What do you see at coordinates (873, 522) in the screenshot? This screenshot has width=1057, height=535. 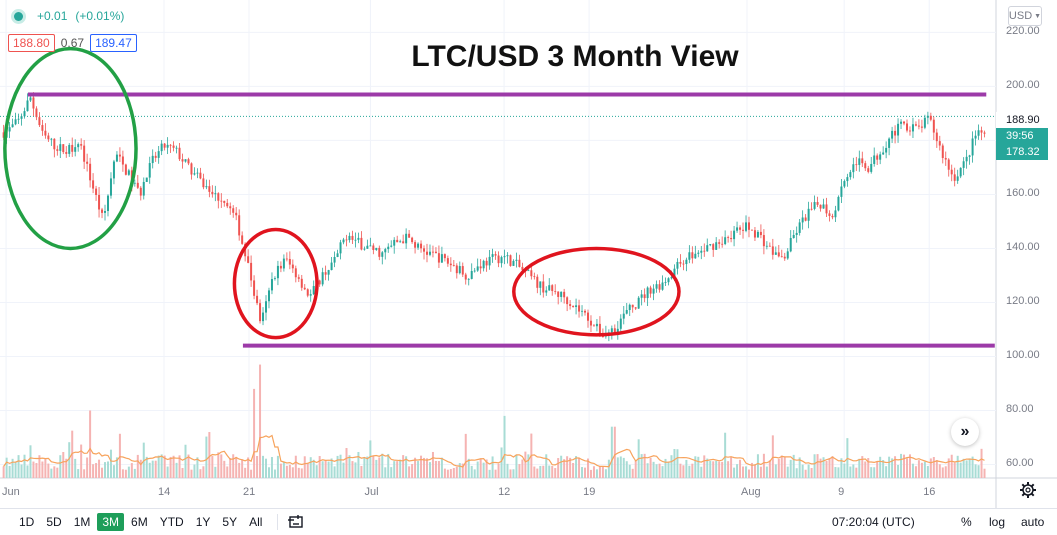 I see `time-readout: 07:20:04 (UTC)` at bounding box center [873, 522].